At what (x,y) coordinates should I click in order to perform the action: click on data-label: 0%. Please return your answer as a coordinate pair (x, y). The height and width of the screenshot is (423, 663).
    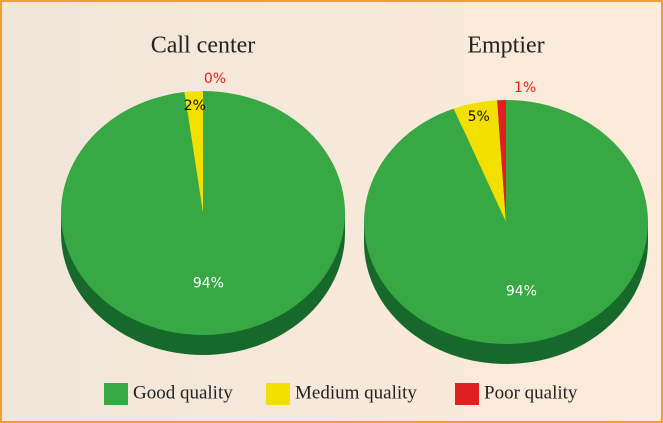
    Looking at the image, I should click on (215, 79).